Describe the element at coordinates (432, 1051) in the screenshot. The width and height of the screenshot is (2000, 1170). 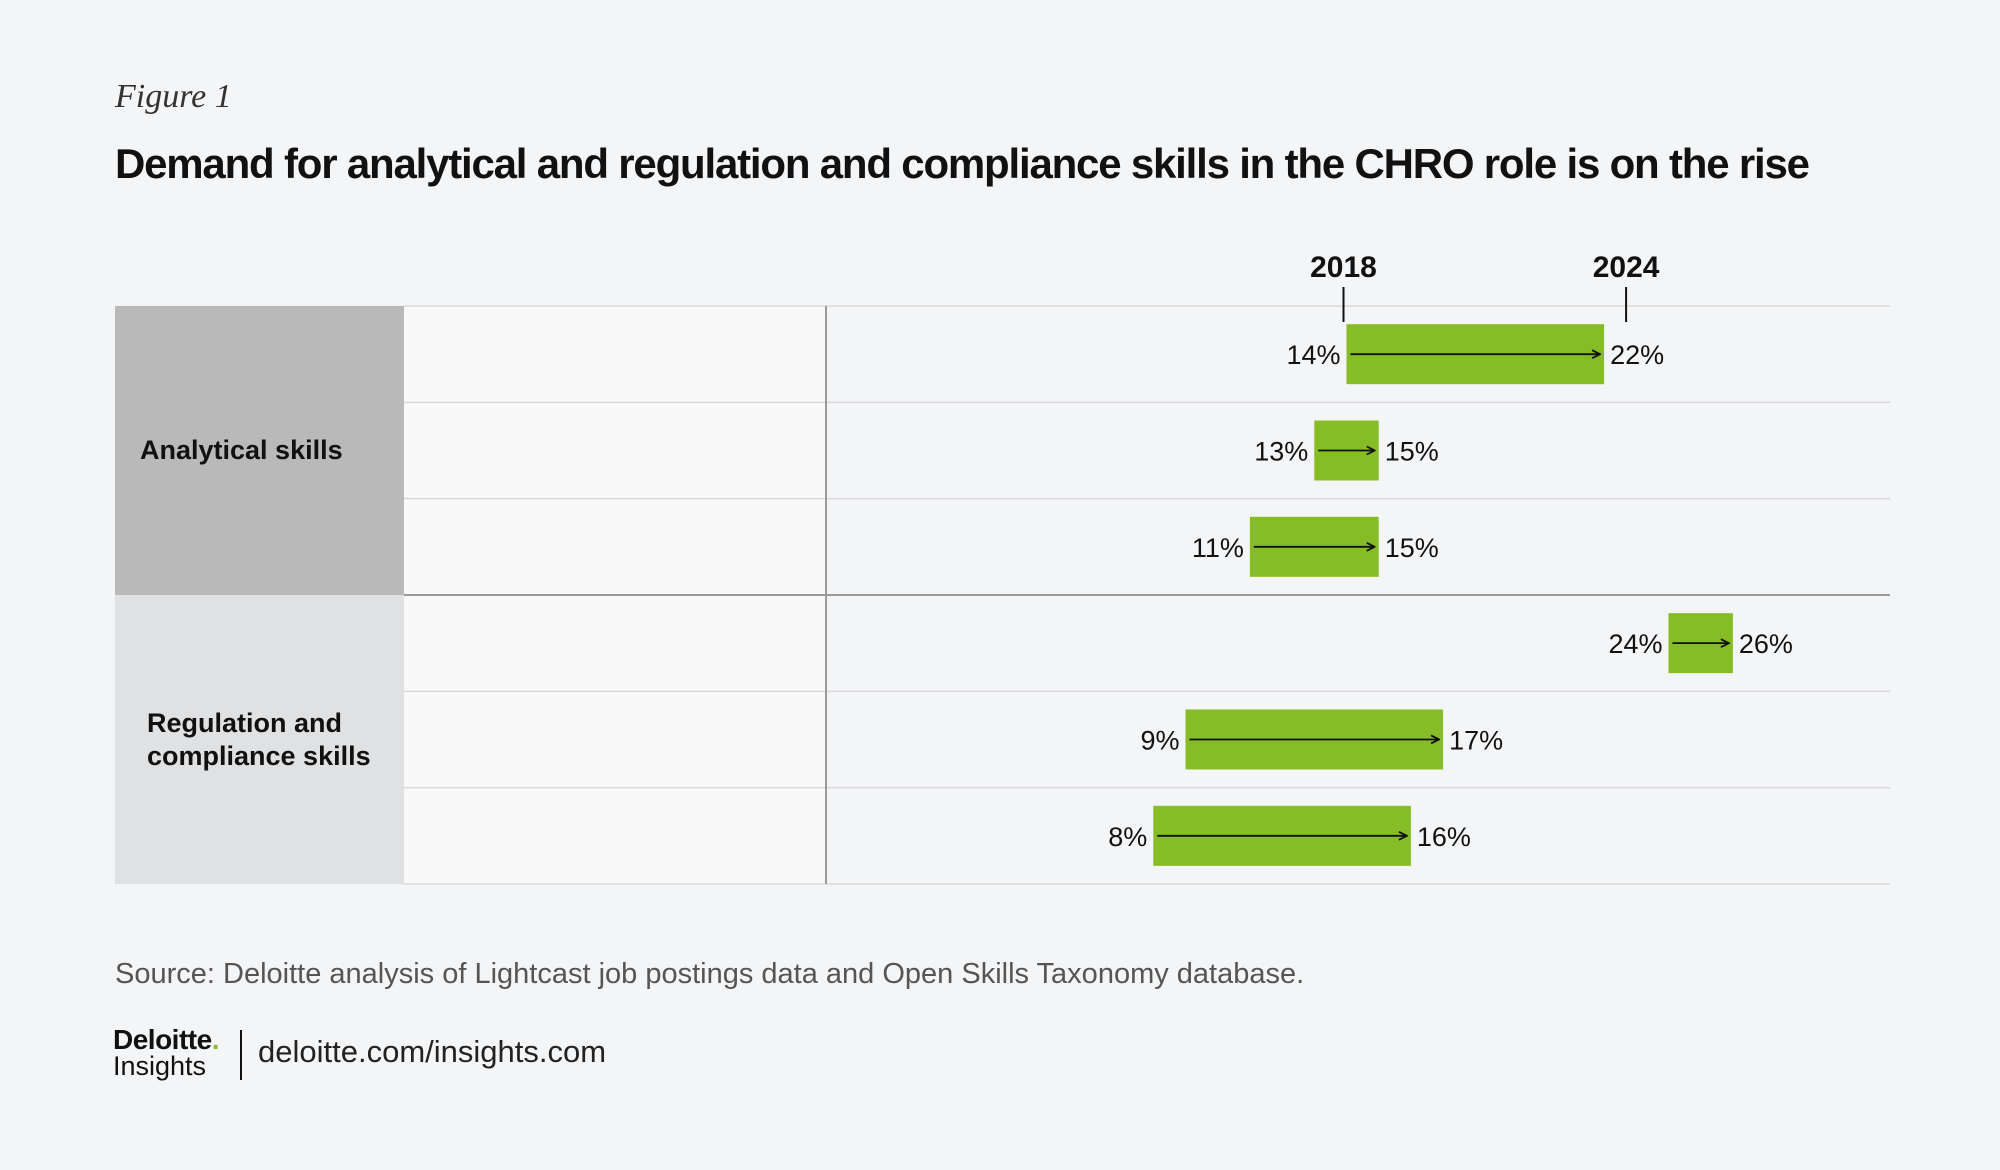
I see `footer-url: deloitte.com/insights.com` at that location.